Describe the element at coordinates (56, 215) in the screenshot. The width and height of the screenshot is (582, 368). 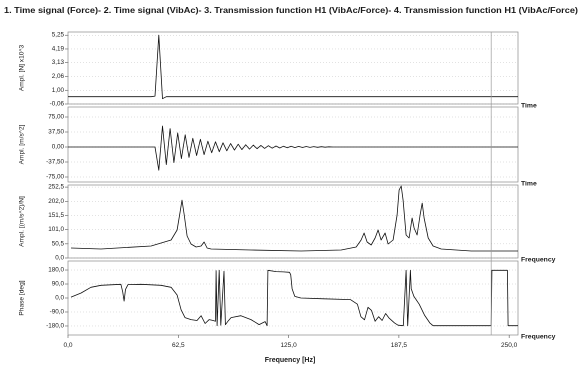
I see `y-tick-label: 151,5` at that location.